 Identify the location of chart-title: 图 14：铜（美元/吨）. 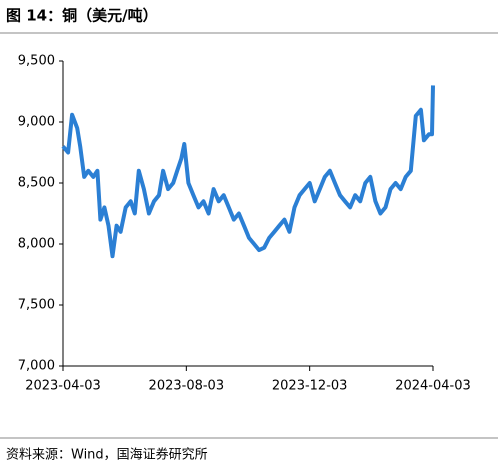
(82, 16).